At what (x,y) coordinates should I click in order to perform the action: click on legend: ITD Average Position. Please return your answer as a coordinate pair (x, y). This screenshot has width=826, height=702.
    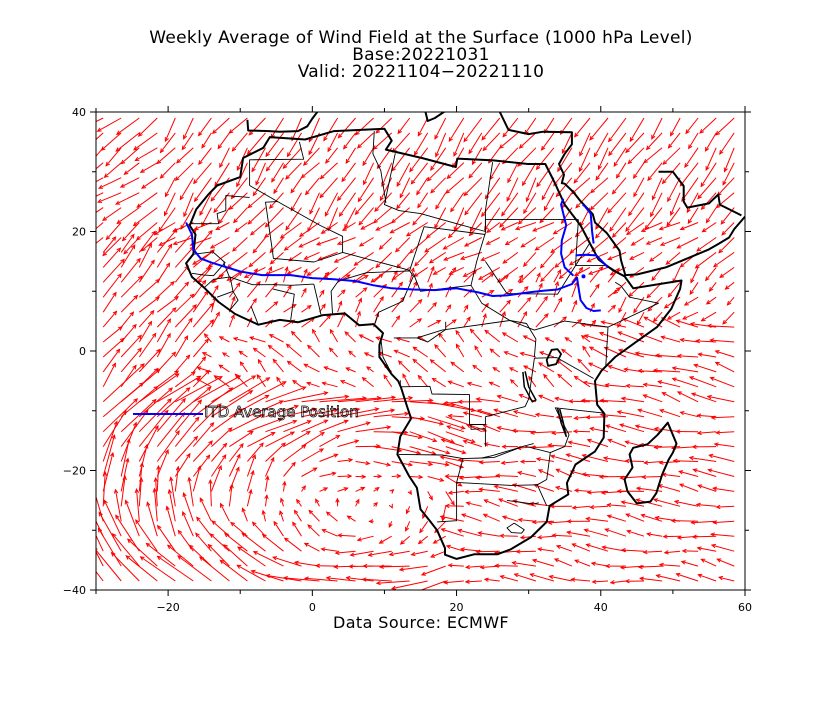
    Looking at the image, I should click on (246, 412).